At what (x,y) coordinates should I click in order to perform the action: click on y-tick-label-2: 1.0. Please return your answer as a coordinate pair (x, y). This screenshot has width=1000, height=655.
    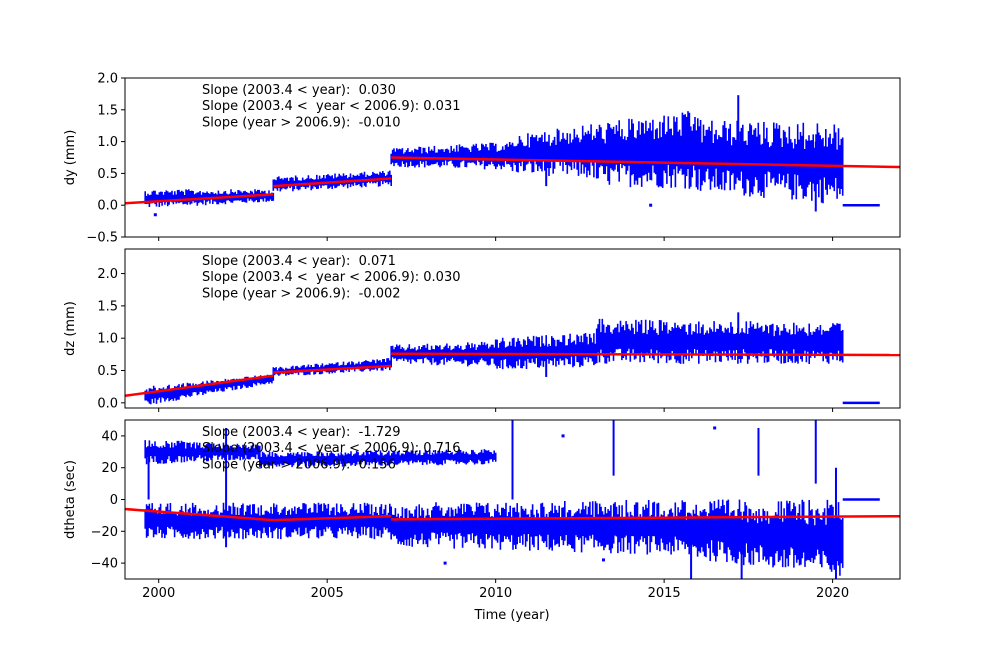
    Looking at the image, I should click on (107, 339).